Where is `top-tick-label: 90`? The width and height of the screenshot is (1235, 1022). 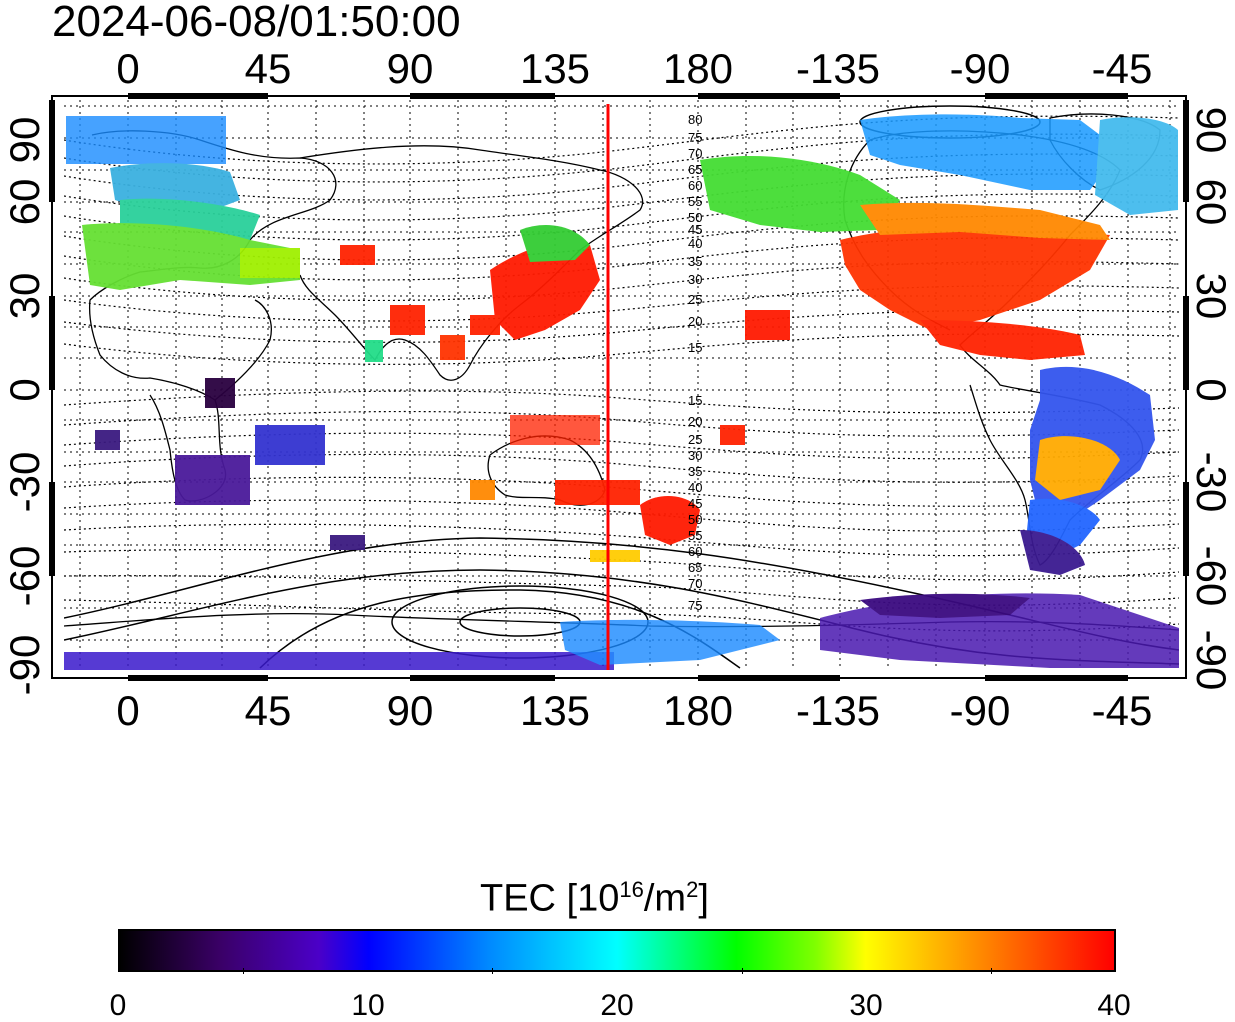
top-tick-label: 90 is located at coordinates (410, 68).